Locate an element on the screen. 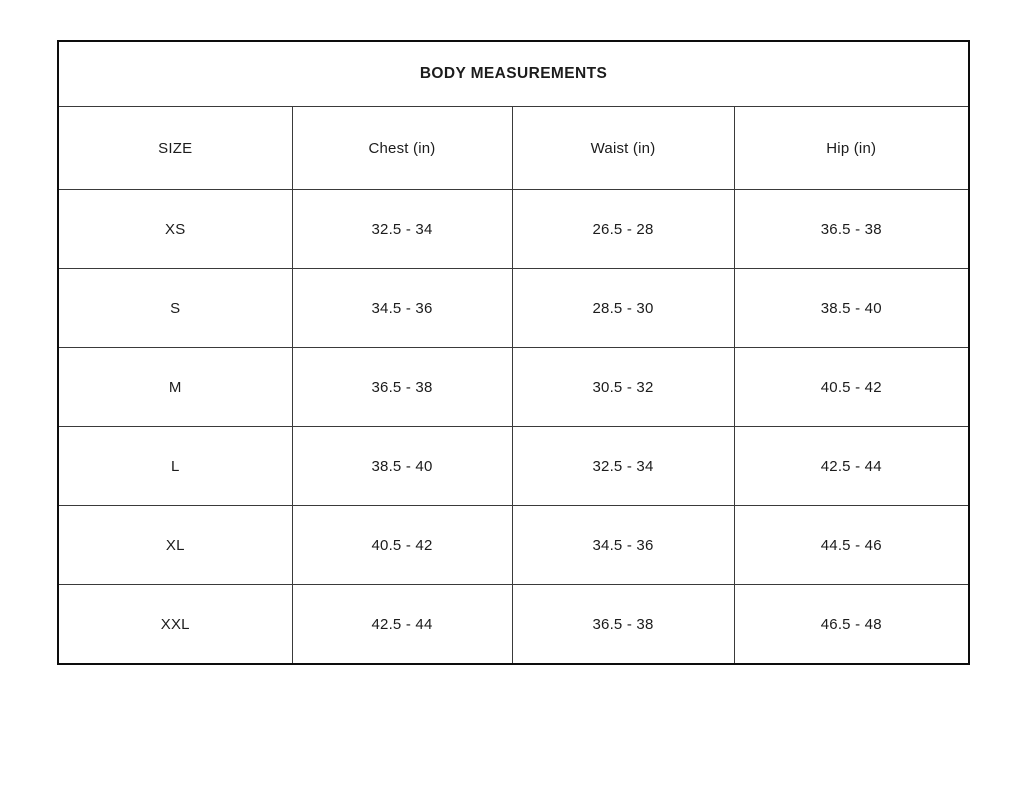 This screenshot has height=795, width=1024. hip-cell: 40.5 - 42 is located at coordinates (851, 387).